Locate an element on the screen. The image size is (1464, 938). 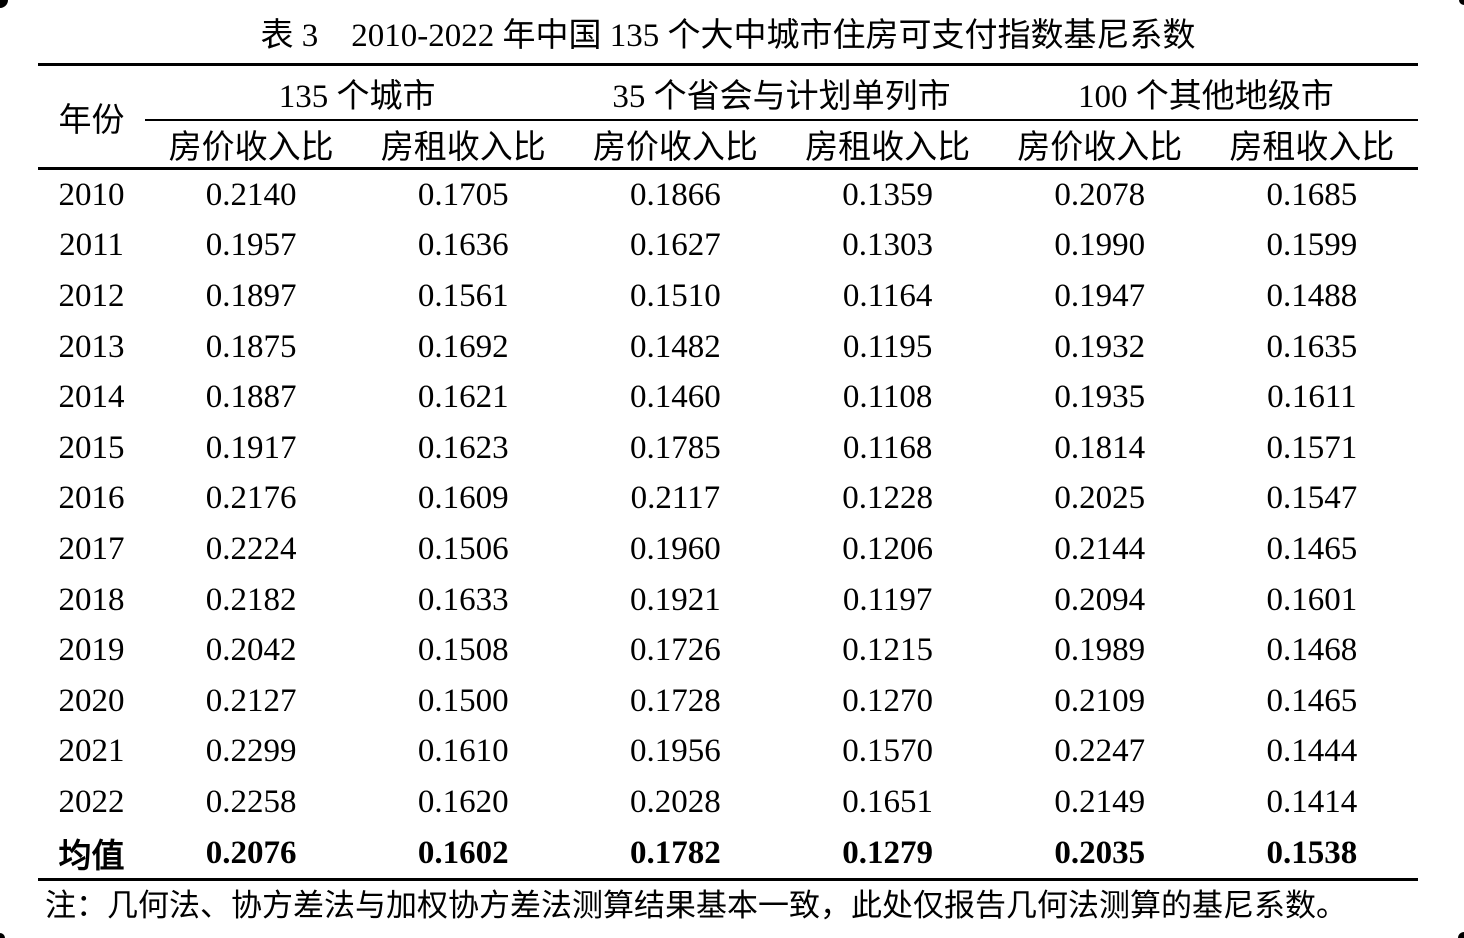
row-year: 2010 is located at coordinates (91, 194).